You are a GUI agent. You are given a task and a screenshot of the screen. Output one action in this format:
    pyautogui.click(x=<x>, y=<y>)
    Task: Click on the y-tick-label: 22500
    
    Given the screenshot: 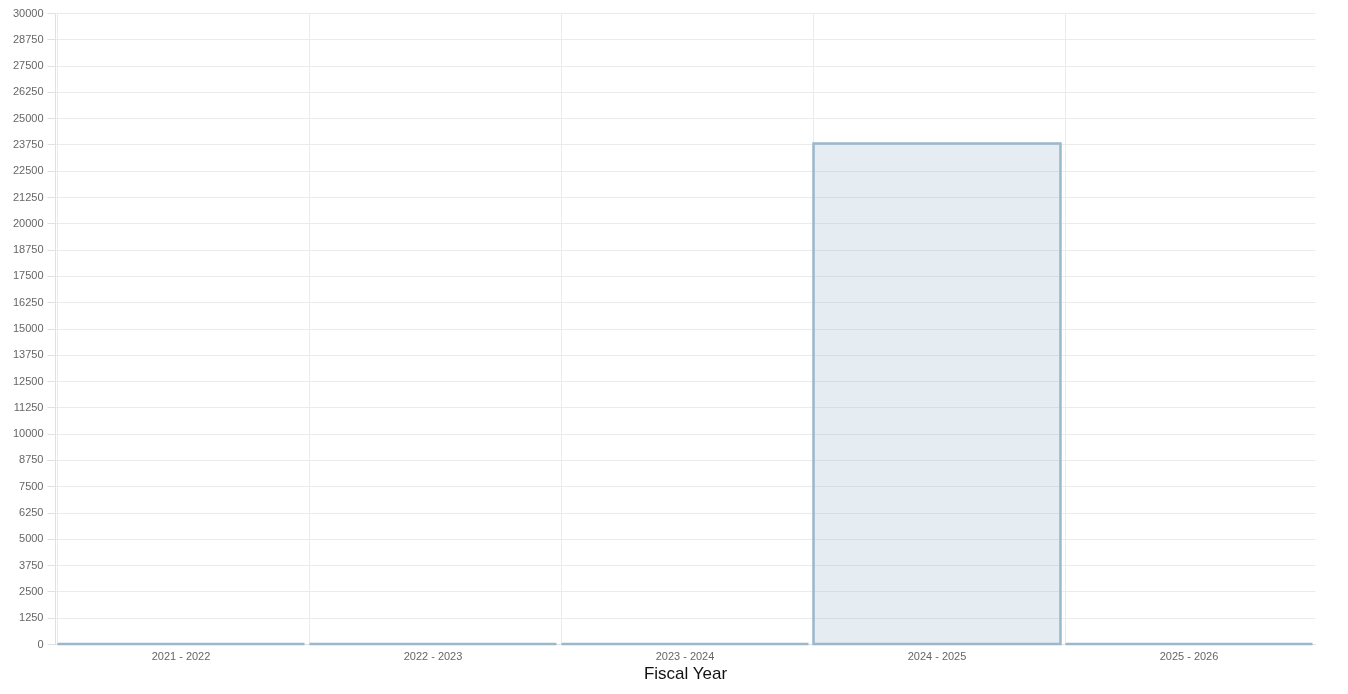 What is the action you would take?
    pyautogui.click(x=28, y=170)
    